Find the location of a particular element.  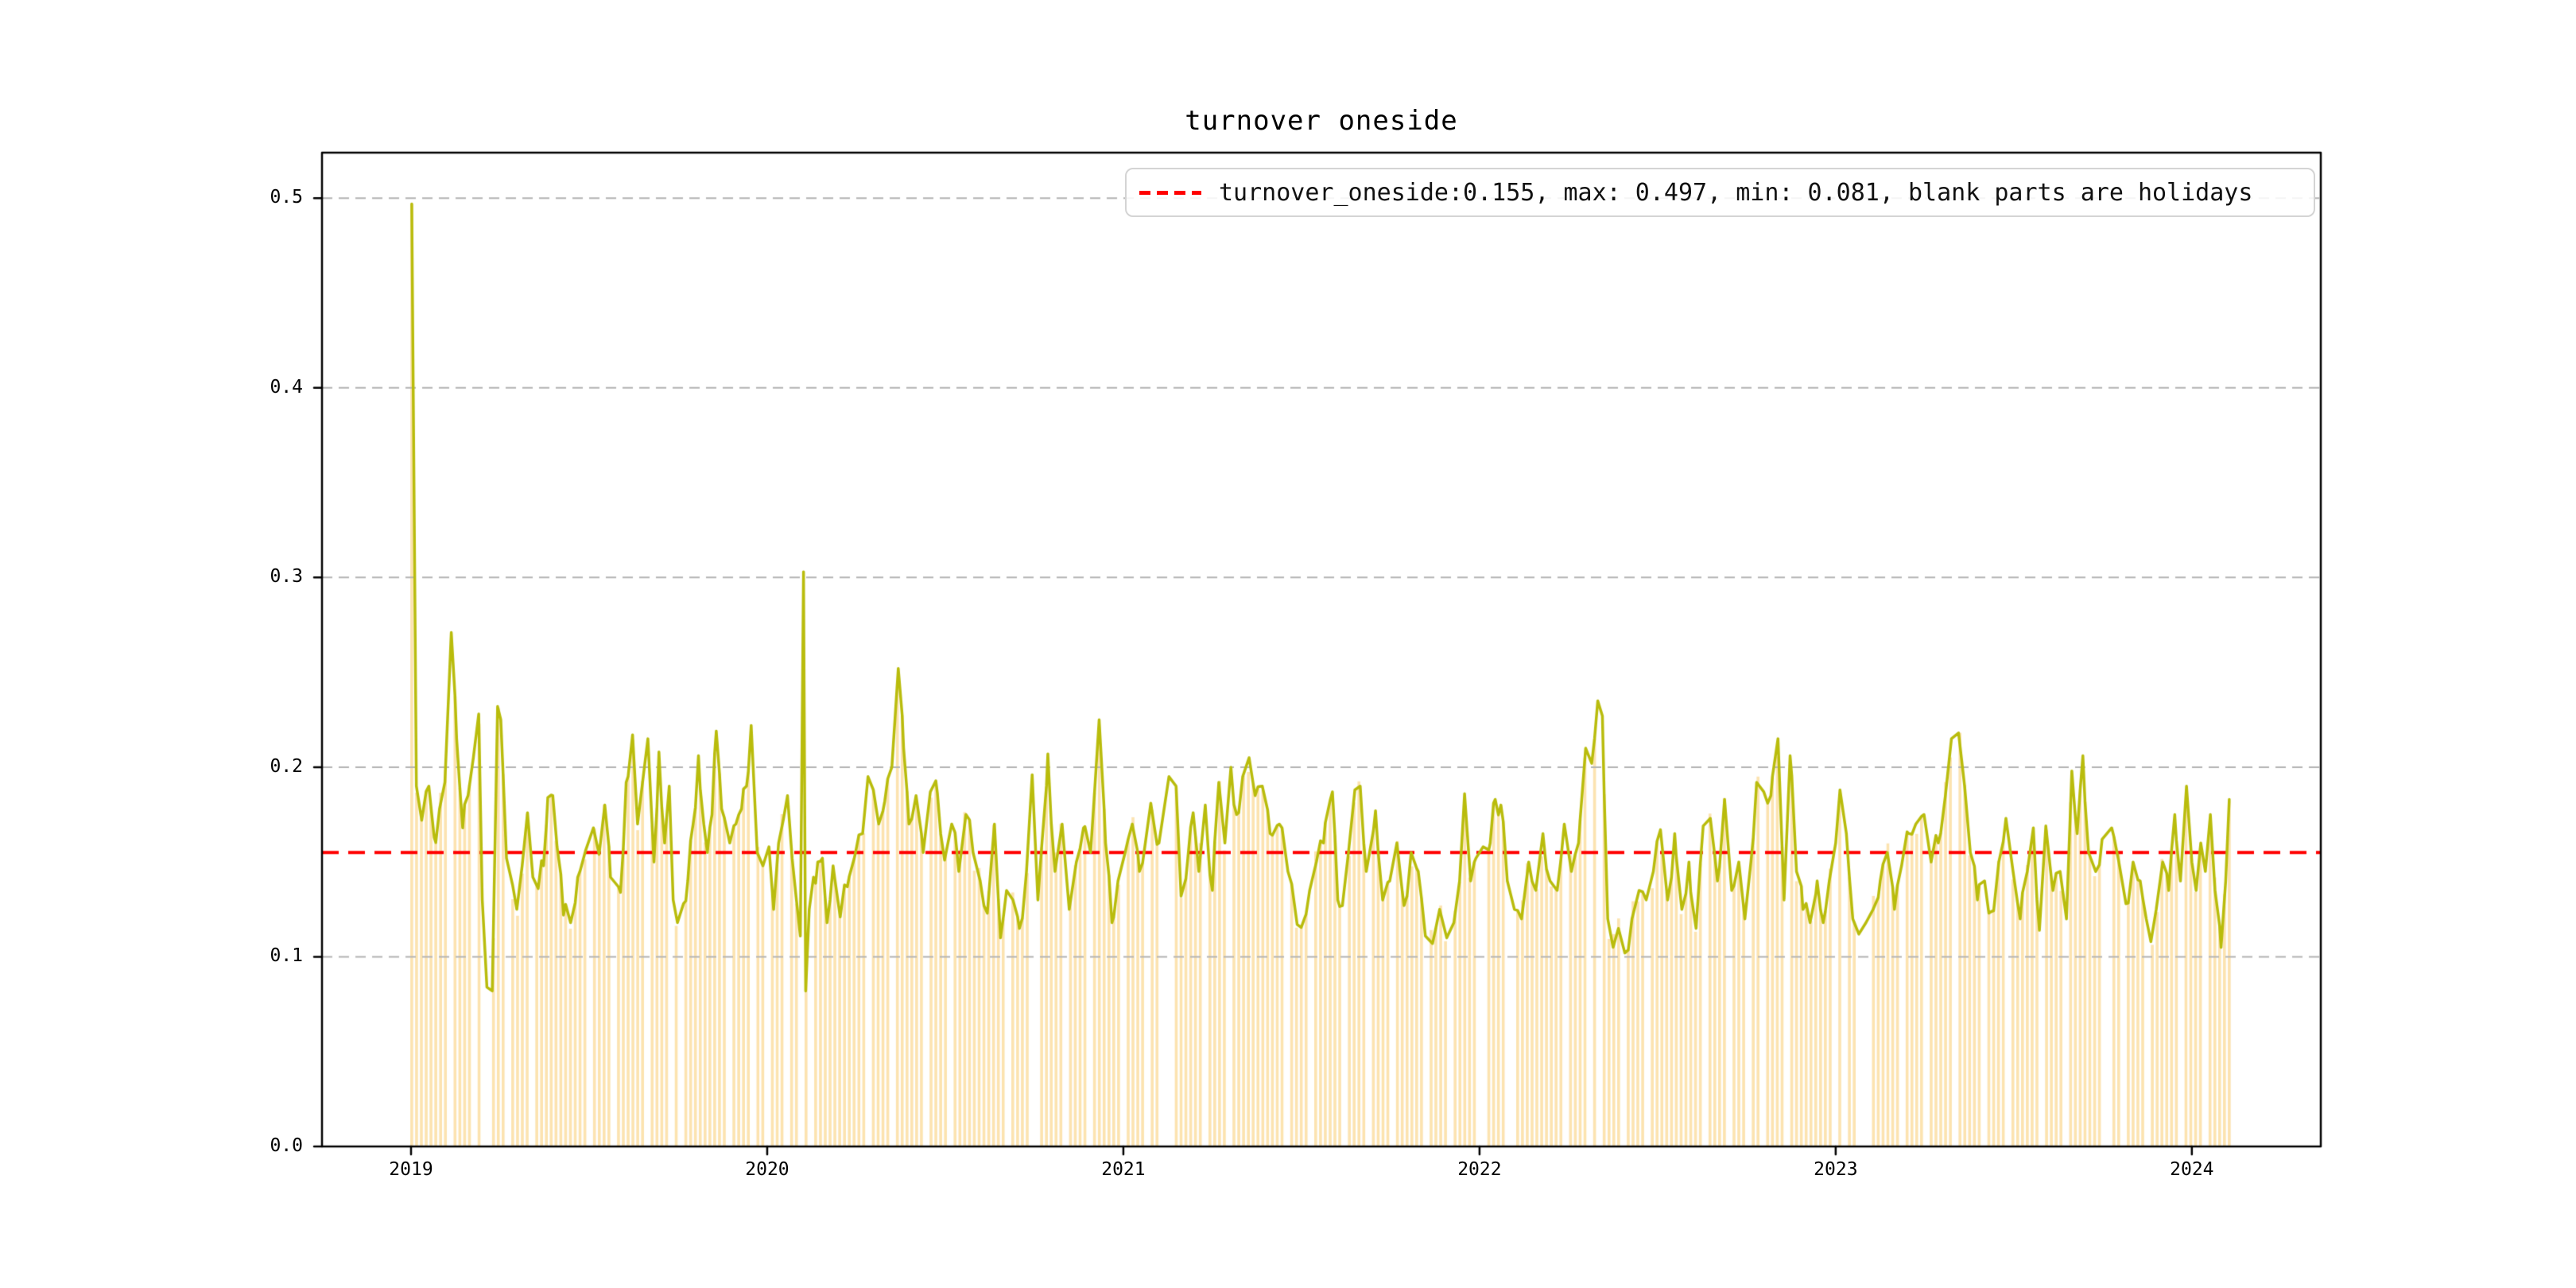

red-dashed-line-icon is located at coordinates (1170, 192).